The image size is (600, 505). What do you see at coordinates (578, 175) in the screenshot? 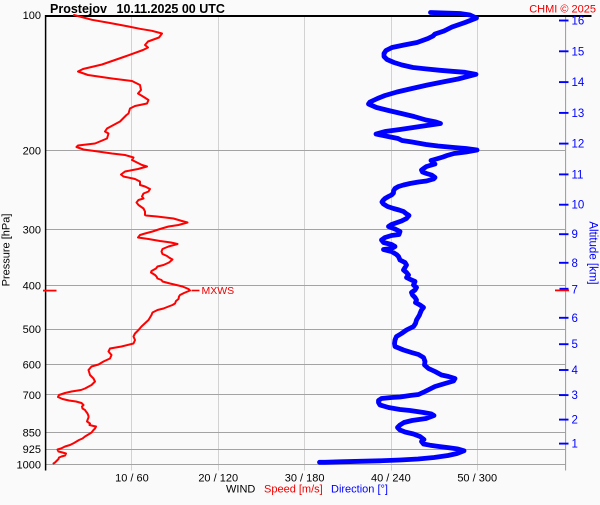
I see `svg-text: 11` at bounding box center [578, 175].